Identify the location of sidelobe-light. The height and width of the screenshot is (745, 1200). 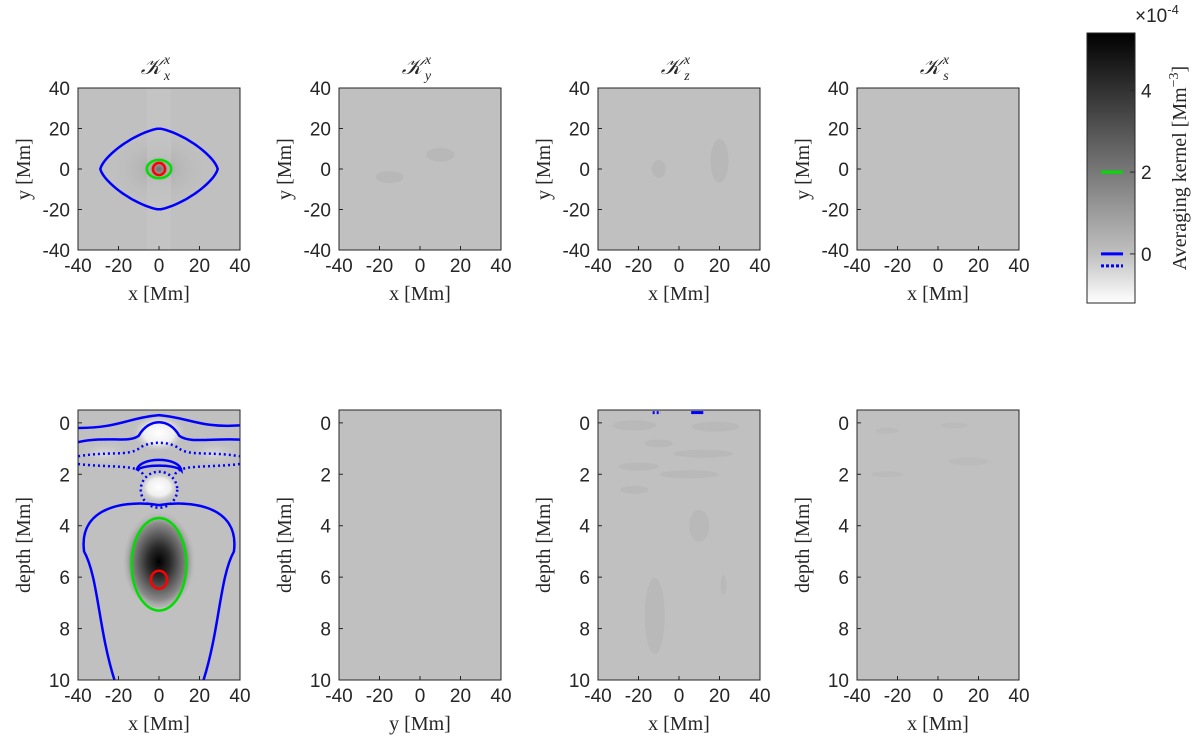
(213, 454).